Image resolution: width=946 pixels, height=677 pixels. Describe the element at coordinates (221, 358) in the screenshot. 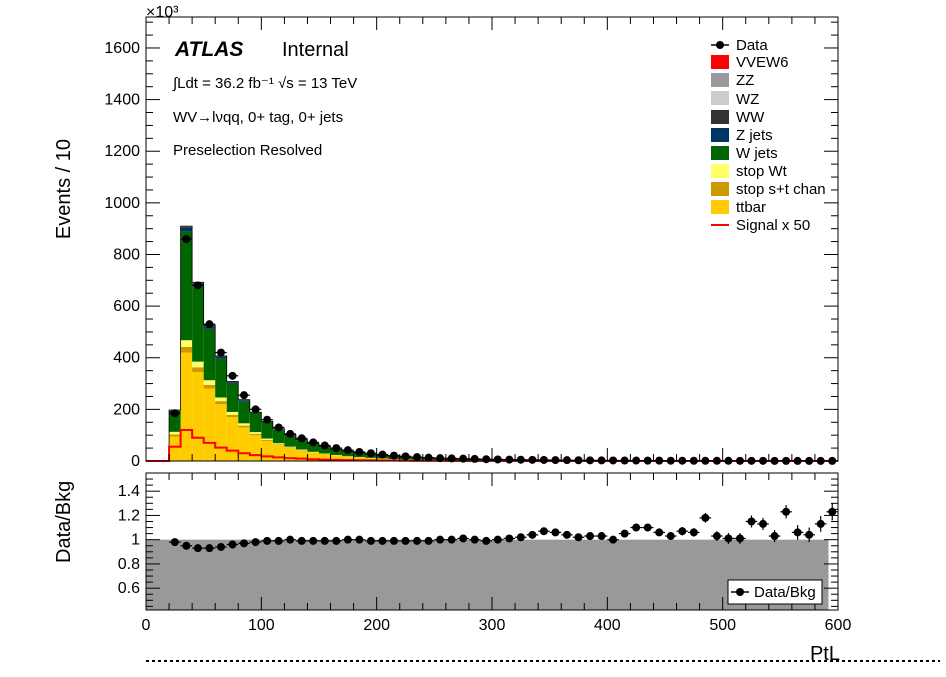

I see `bar-z-jets` at that location.